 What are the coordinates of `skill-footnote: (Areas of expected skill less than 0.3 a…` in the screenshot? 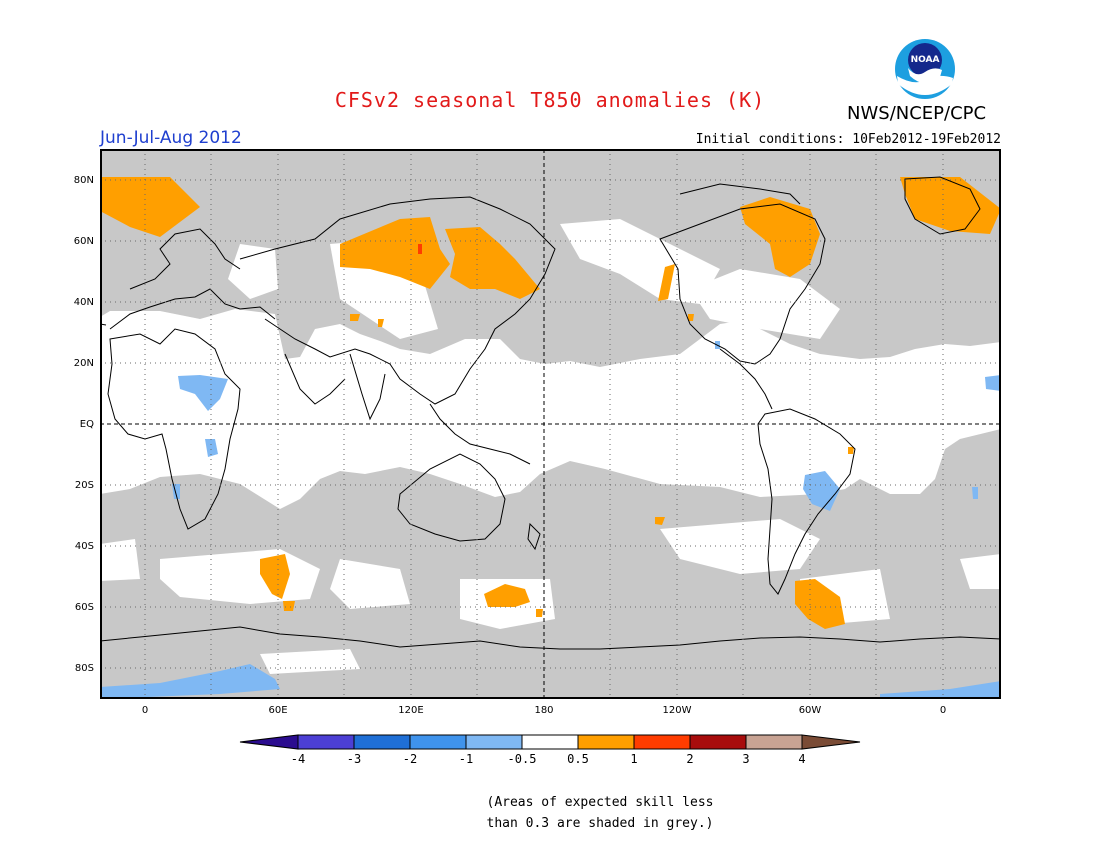 It's located at (600, 813).